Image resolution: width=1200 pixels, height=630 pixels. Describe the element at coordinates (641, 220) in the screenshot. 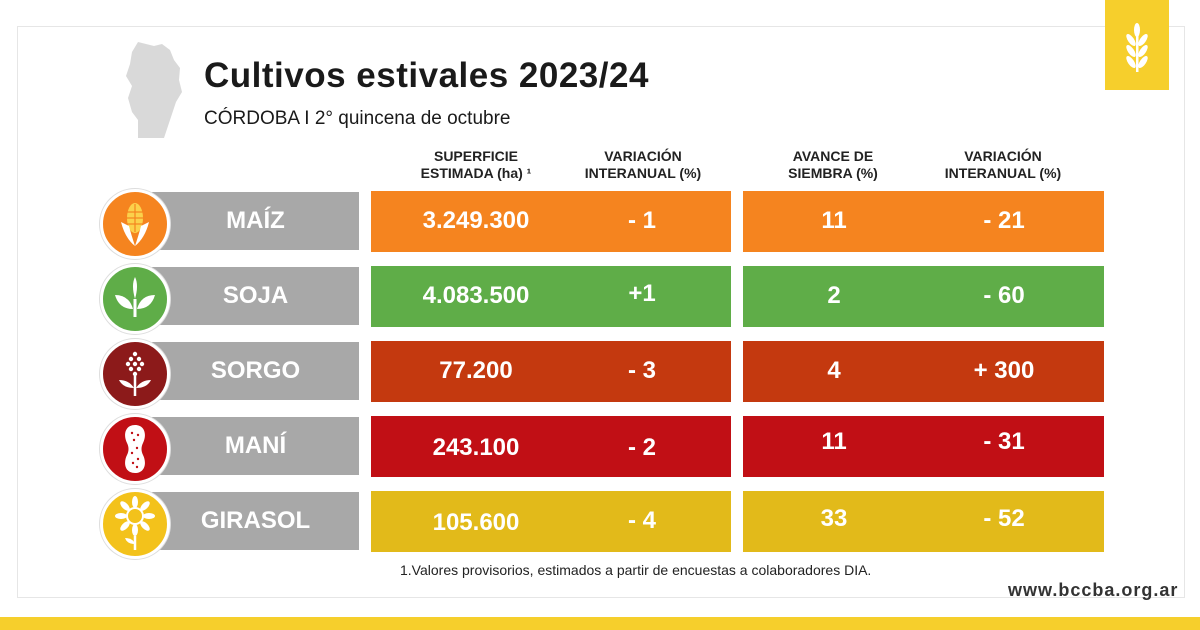

I see `variacion-superficie-value: - 1` at that location.